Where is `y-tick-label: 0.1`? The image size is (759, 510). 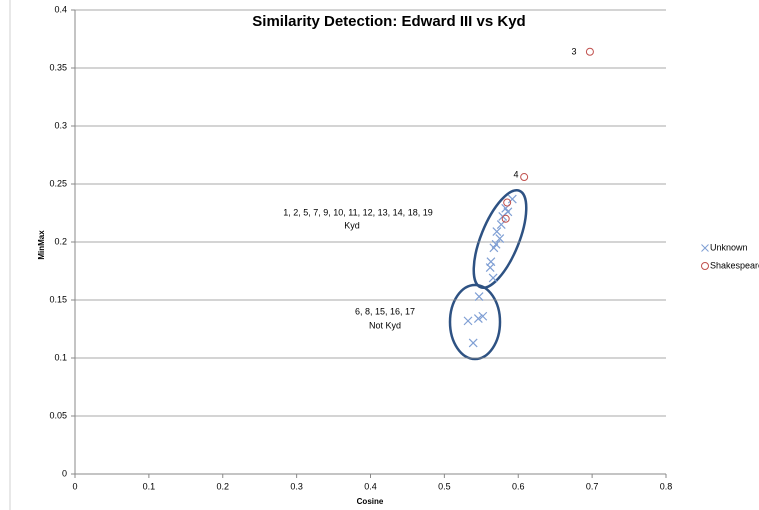
y-tick-label: 0.1 is located at coordinates (60, 357).